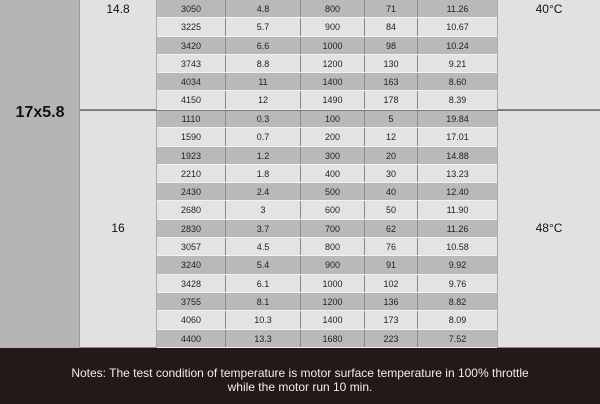 This screenshot has height=404, width=600. I want to click on table-cell: 5, so click(391, 119).